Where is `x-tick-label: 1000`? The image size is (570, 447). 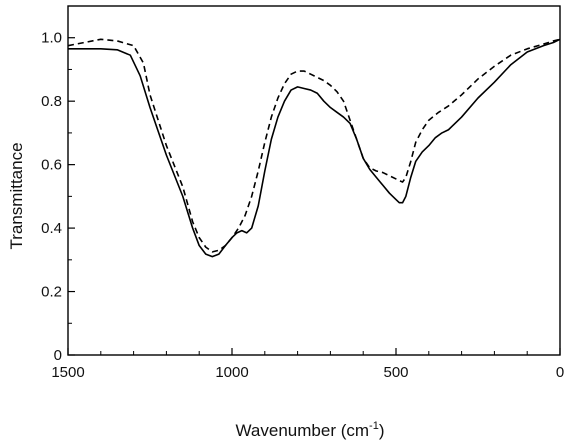
x-tick-label: 1000 is located at coordinates (231, 372).